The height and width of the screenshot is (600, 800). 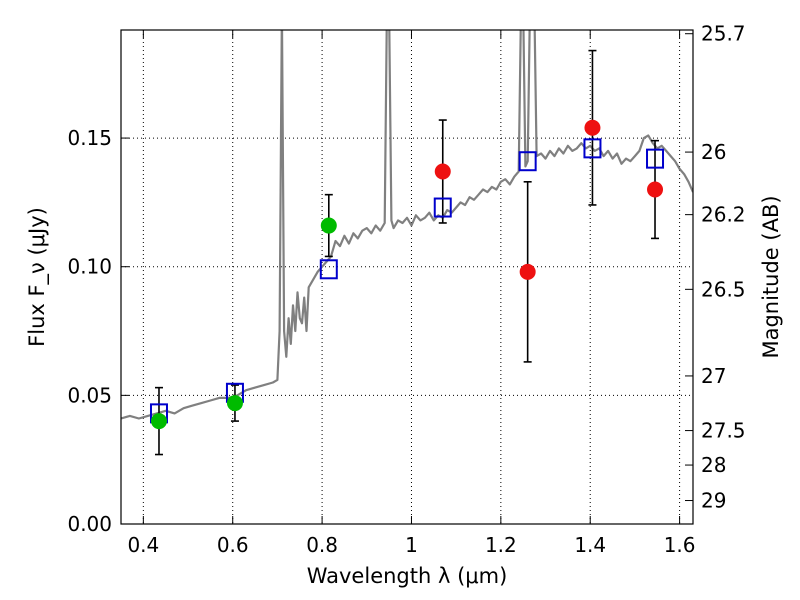 I want to click on y2-tick-label: 26.2, so click(x=723, y=215).